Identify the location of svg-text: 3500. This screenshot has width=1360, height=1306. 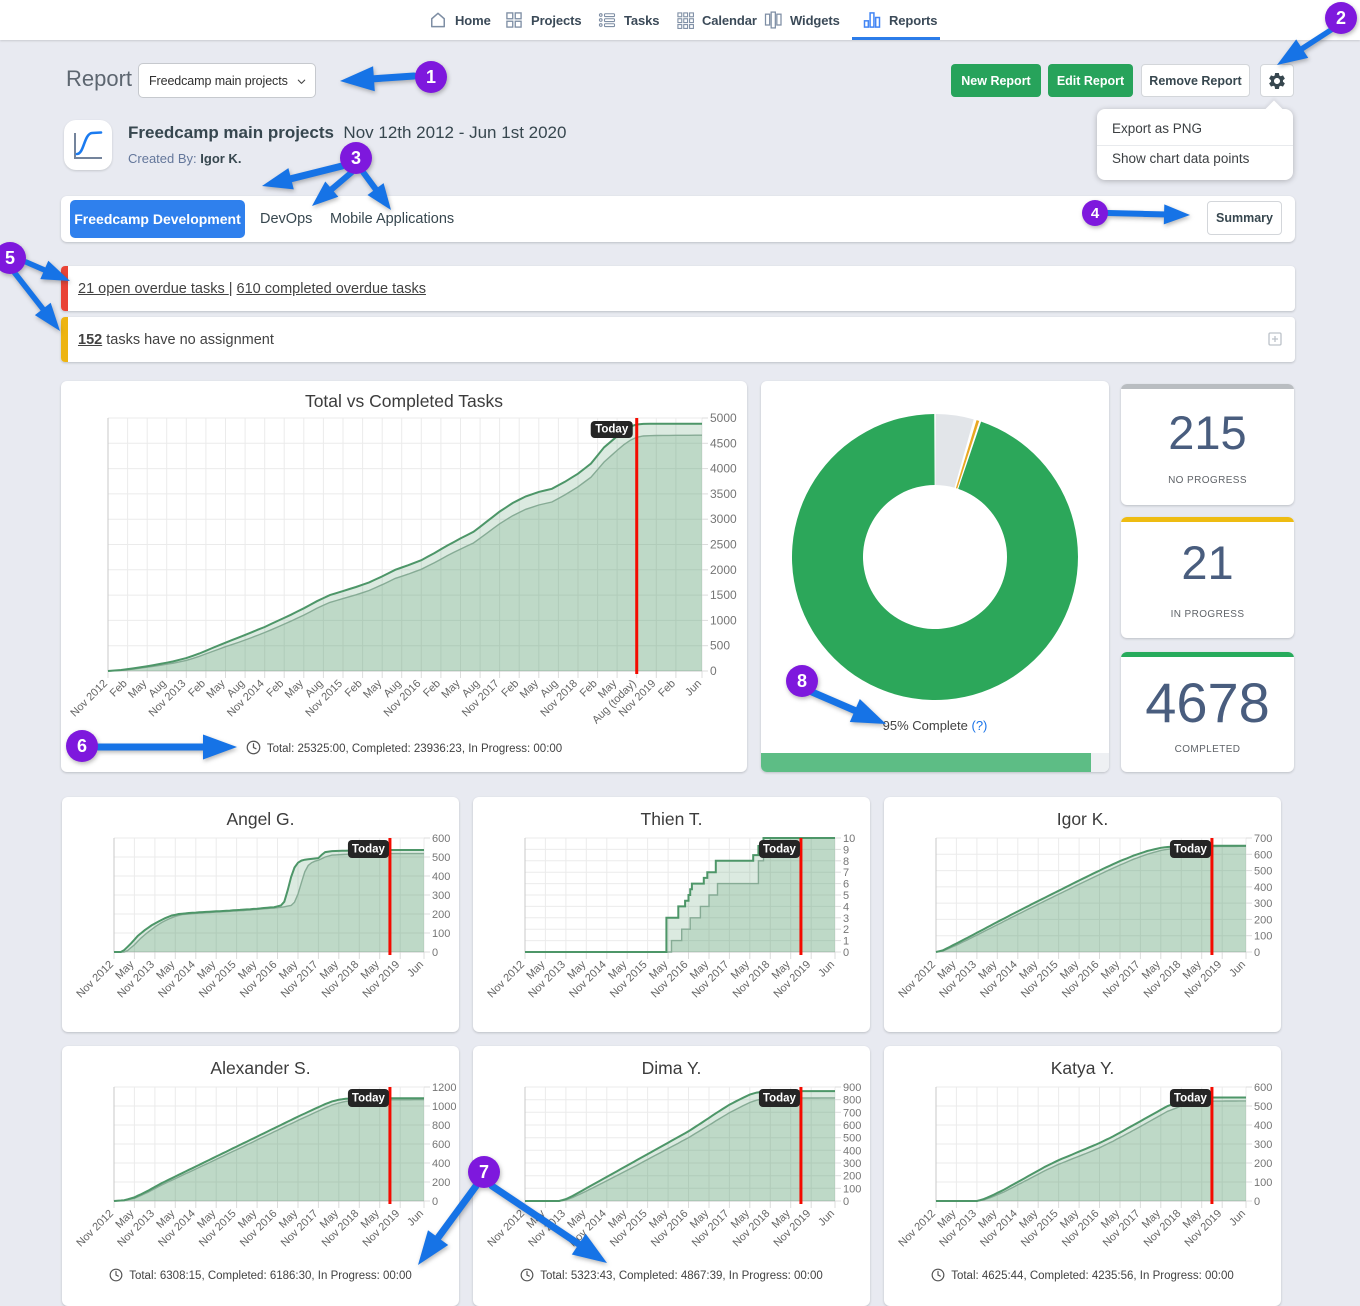
(723, 494).